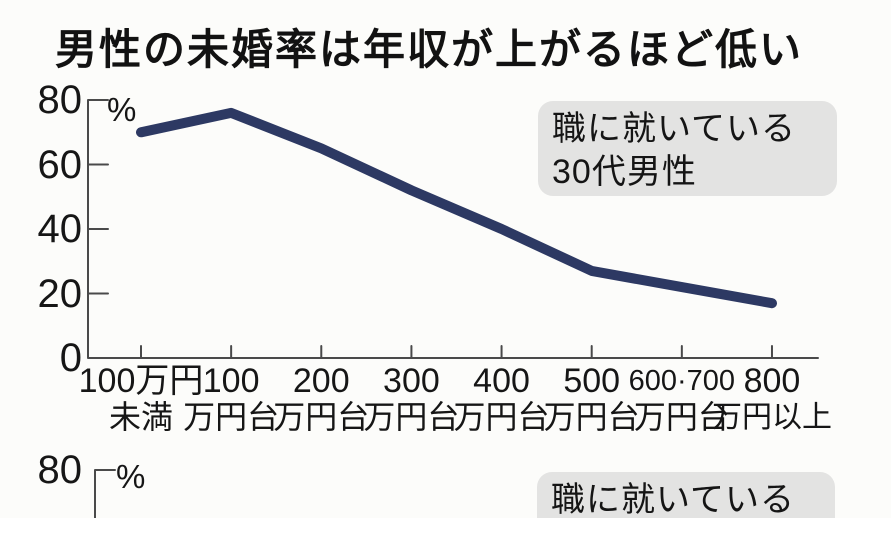  Describe the element at coordinates (47, 515) in the screenshot. I see `chart2-y-tick-label: 60` at that location.